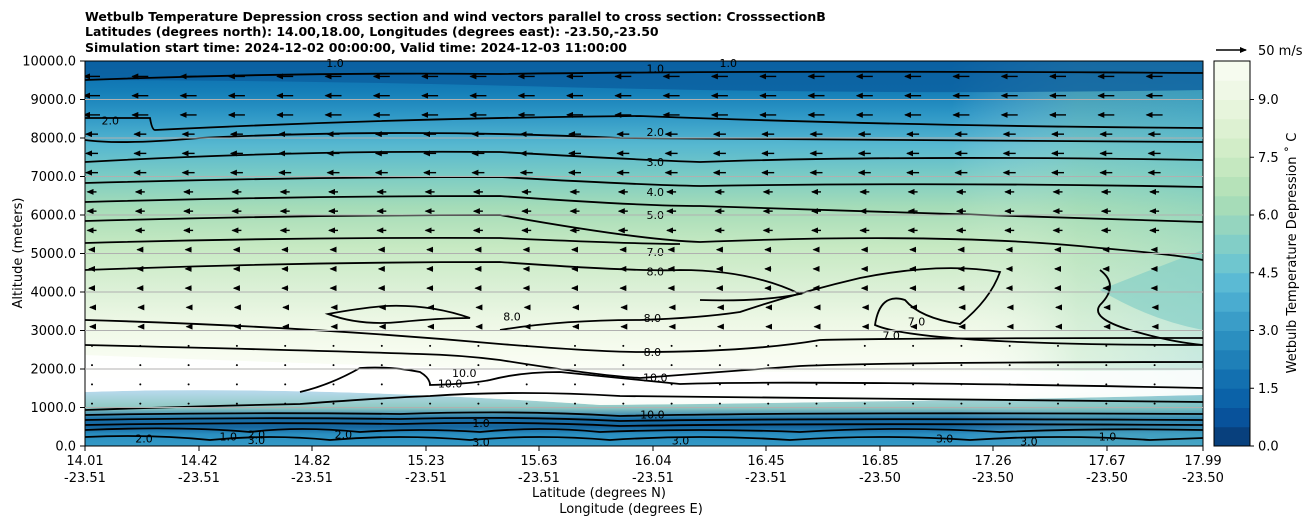 The image size is (1312, 526). What do you see at coordinates (54, 331) in the screenshot?
I see `y-tick-label: 3000.0` at bounding box center [54, 331].